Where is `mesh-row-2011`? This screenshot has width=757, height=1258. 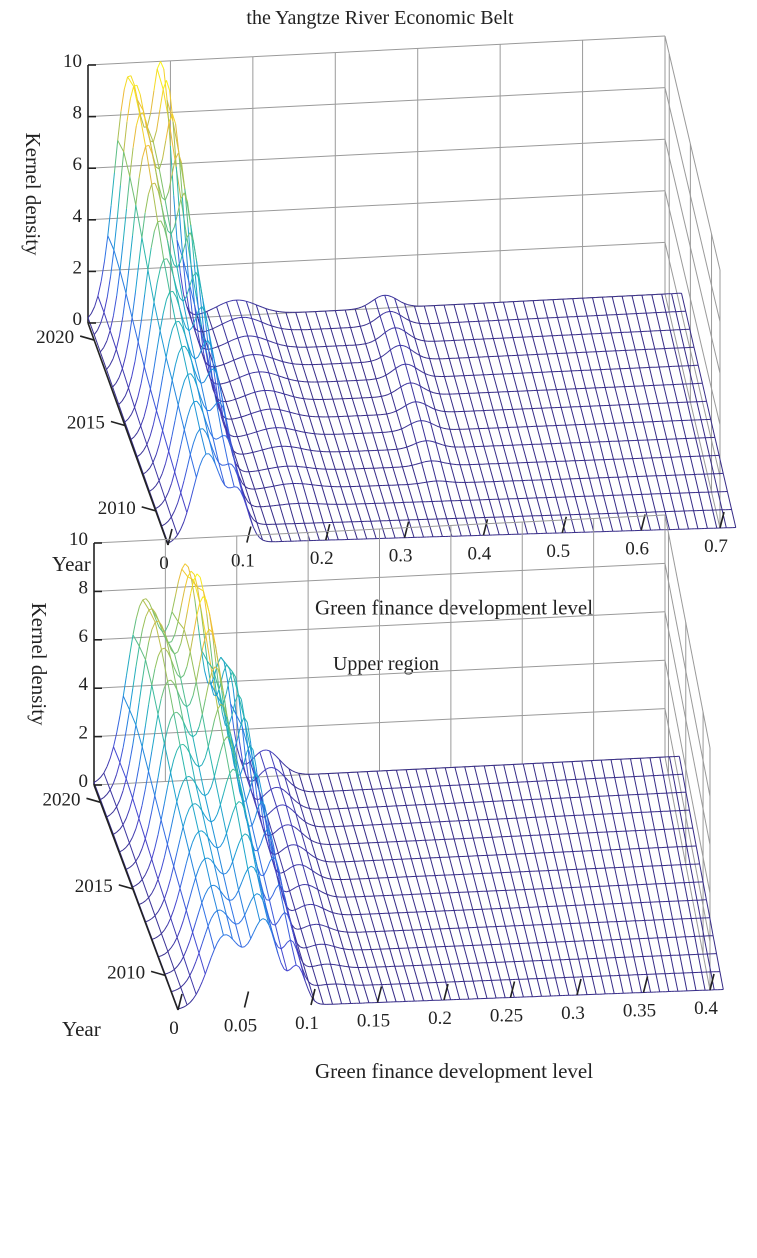 mesh-row-2011 is located at coordinates (428, 482).